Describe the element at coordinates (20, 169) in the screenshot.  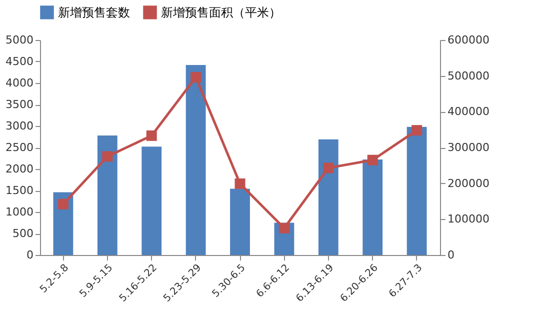
I see `y-tick-label: 2000` at that location.